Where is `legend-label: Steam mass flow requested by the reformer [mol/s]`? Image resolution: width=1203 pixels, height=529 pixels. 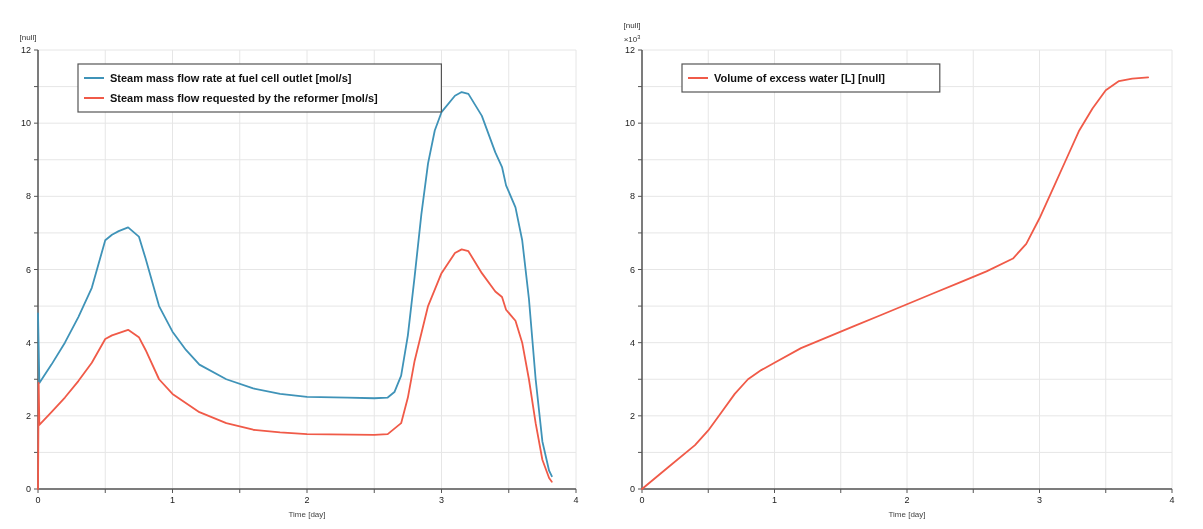
legend-label: Steam mass flow requested by the reformer [mol/s] is located at coordinates (244, 98).